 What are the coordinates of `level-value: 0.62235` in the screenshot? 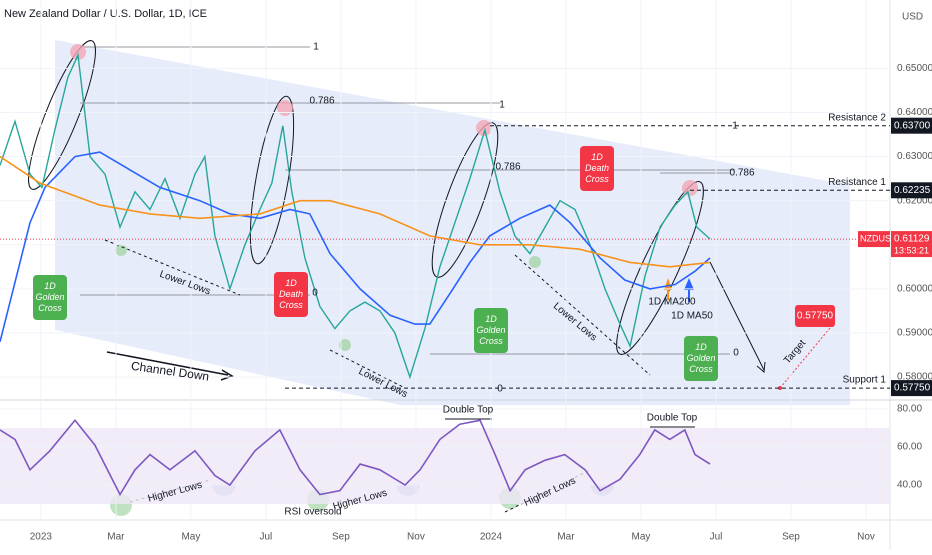 It's located at (912, 190).